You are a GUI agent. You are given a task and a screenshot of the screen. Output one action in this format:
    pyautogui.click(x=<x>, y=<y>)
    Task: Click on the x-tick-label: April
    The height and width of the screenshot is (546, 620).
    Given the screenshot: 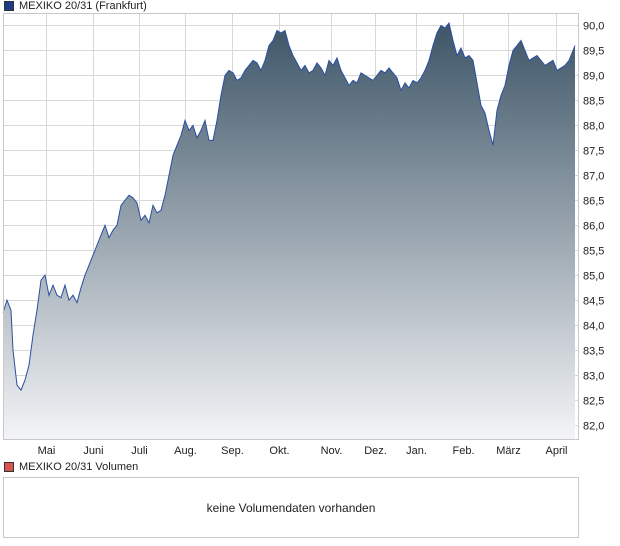 What is the action you would take?
    pyautogui.click(x=556, y=451)
    